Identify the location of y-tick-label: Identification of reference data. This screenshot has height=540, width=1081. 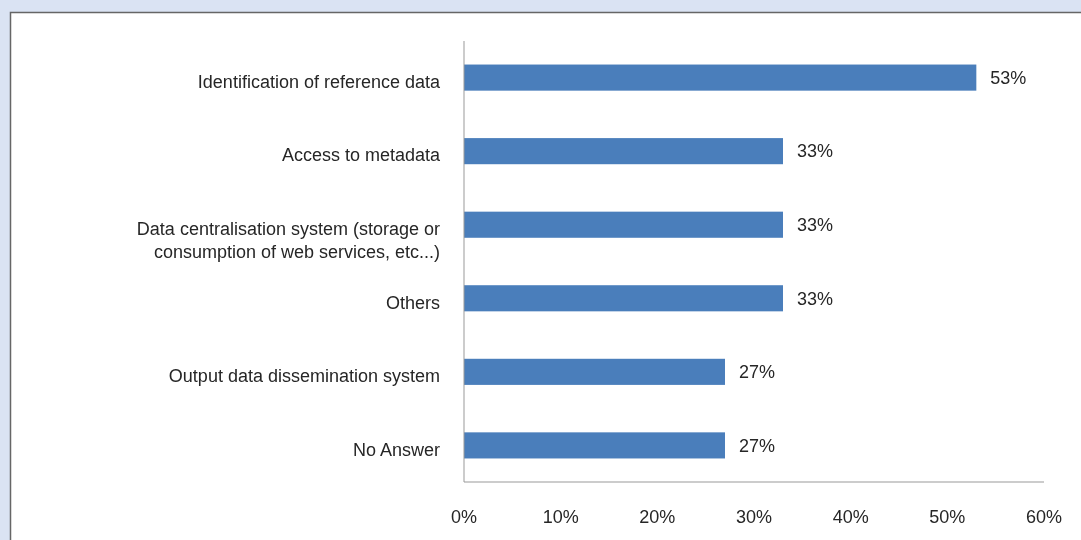
(319, 81).